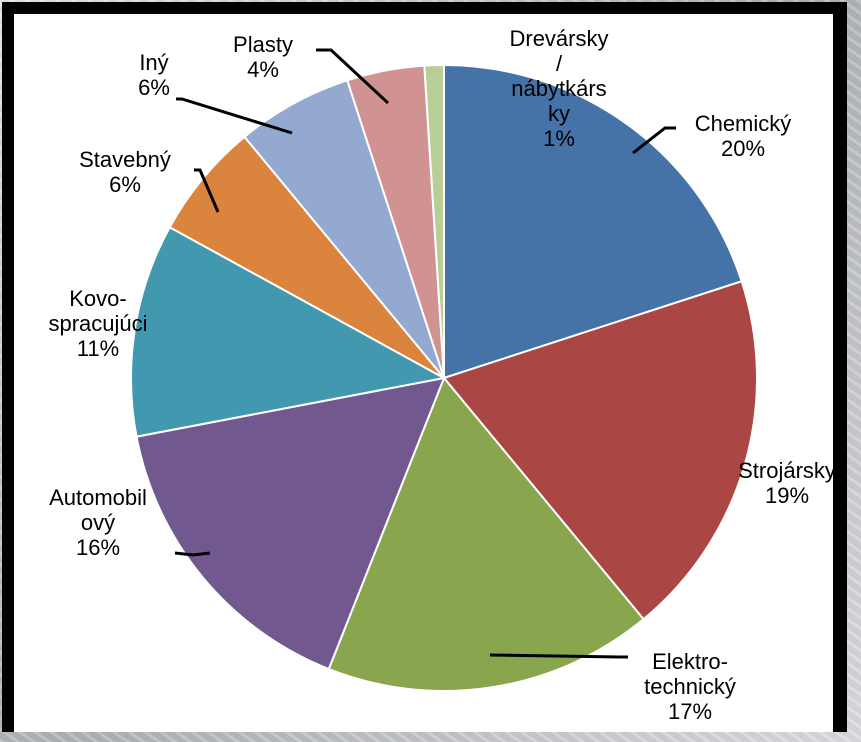  Describe the element at coordinates (654, 140) in the screenshot. I see `leader-line-chemicky` at that location.